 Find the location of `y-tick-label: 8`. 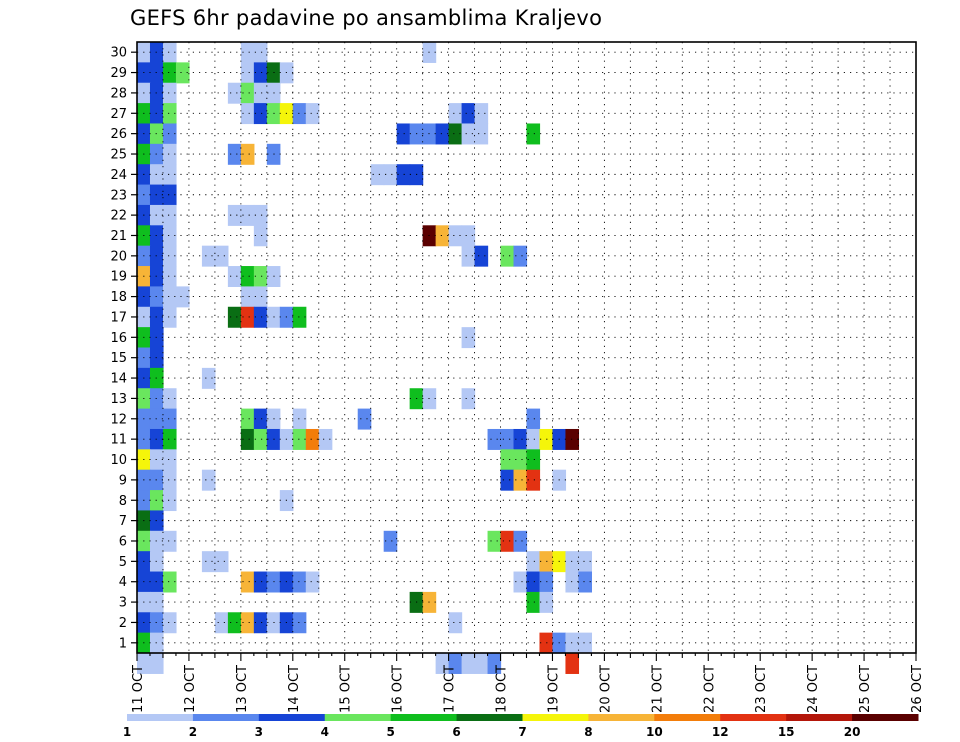

y-tick-label: 8 is located at coordinates (123, 501).